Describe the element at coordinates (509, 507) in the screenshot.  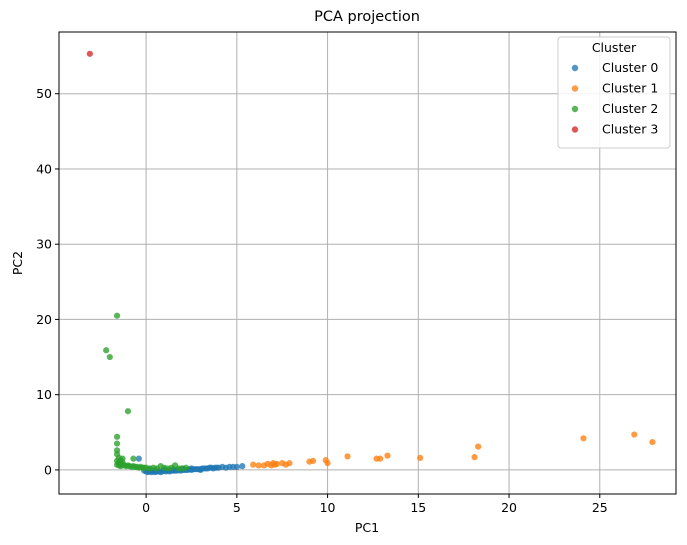
I see `x-tick-label: 20` at that location.